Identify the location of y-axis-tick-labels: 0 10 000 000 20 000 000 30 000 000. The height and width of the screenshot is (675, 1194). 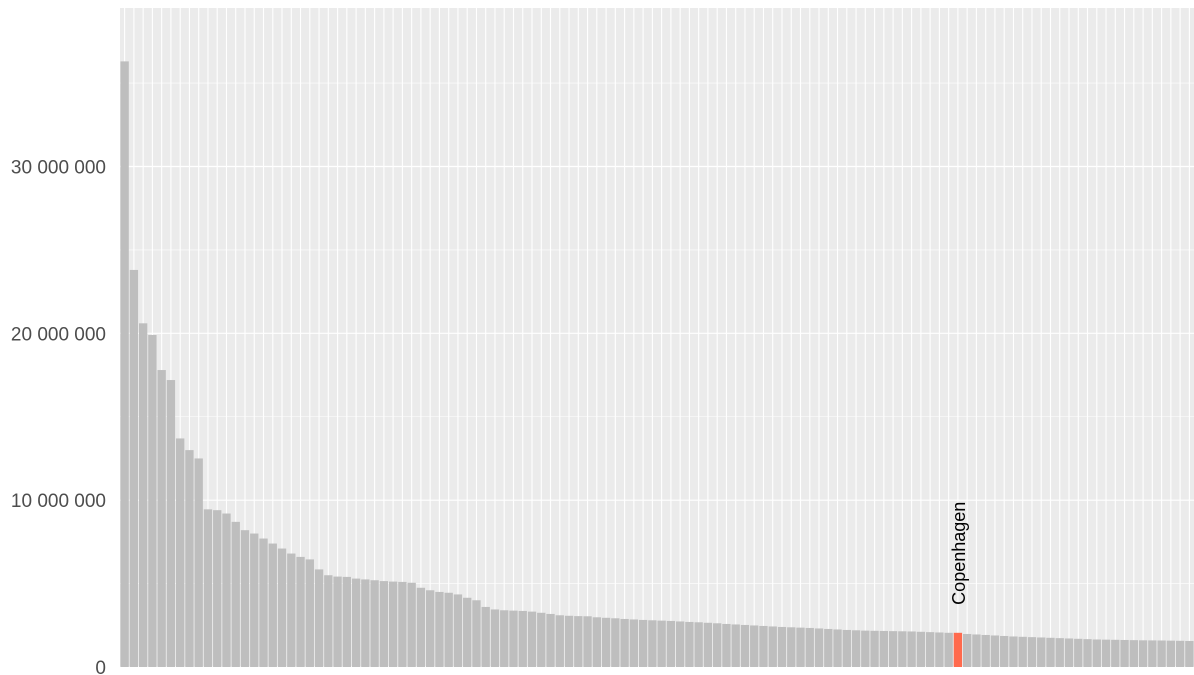
(58, 416).